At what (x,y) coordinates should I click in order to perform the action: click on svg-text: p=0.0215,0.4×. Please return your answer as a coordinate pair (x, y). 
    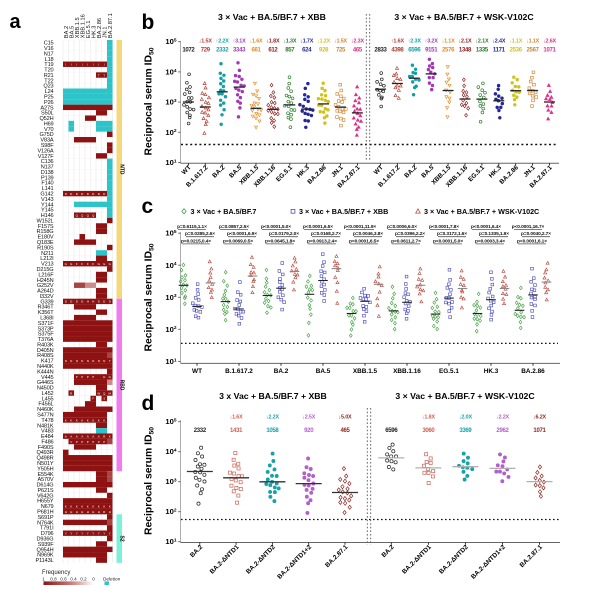
    Looking at the image, I should click on (196, 241).